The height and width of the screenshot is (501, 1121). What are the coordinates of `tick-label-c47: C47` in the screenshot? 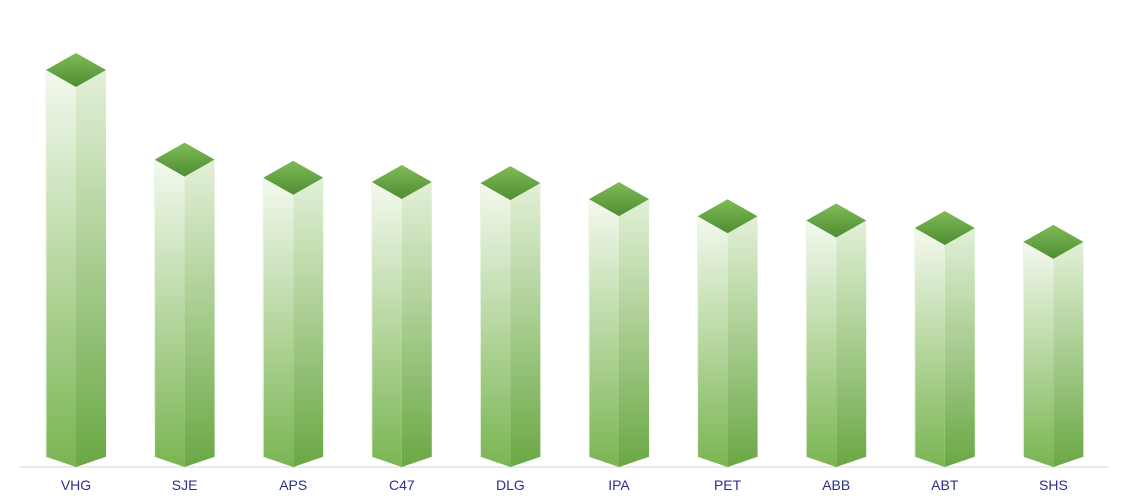 It's located at (402, 485).